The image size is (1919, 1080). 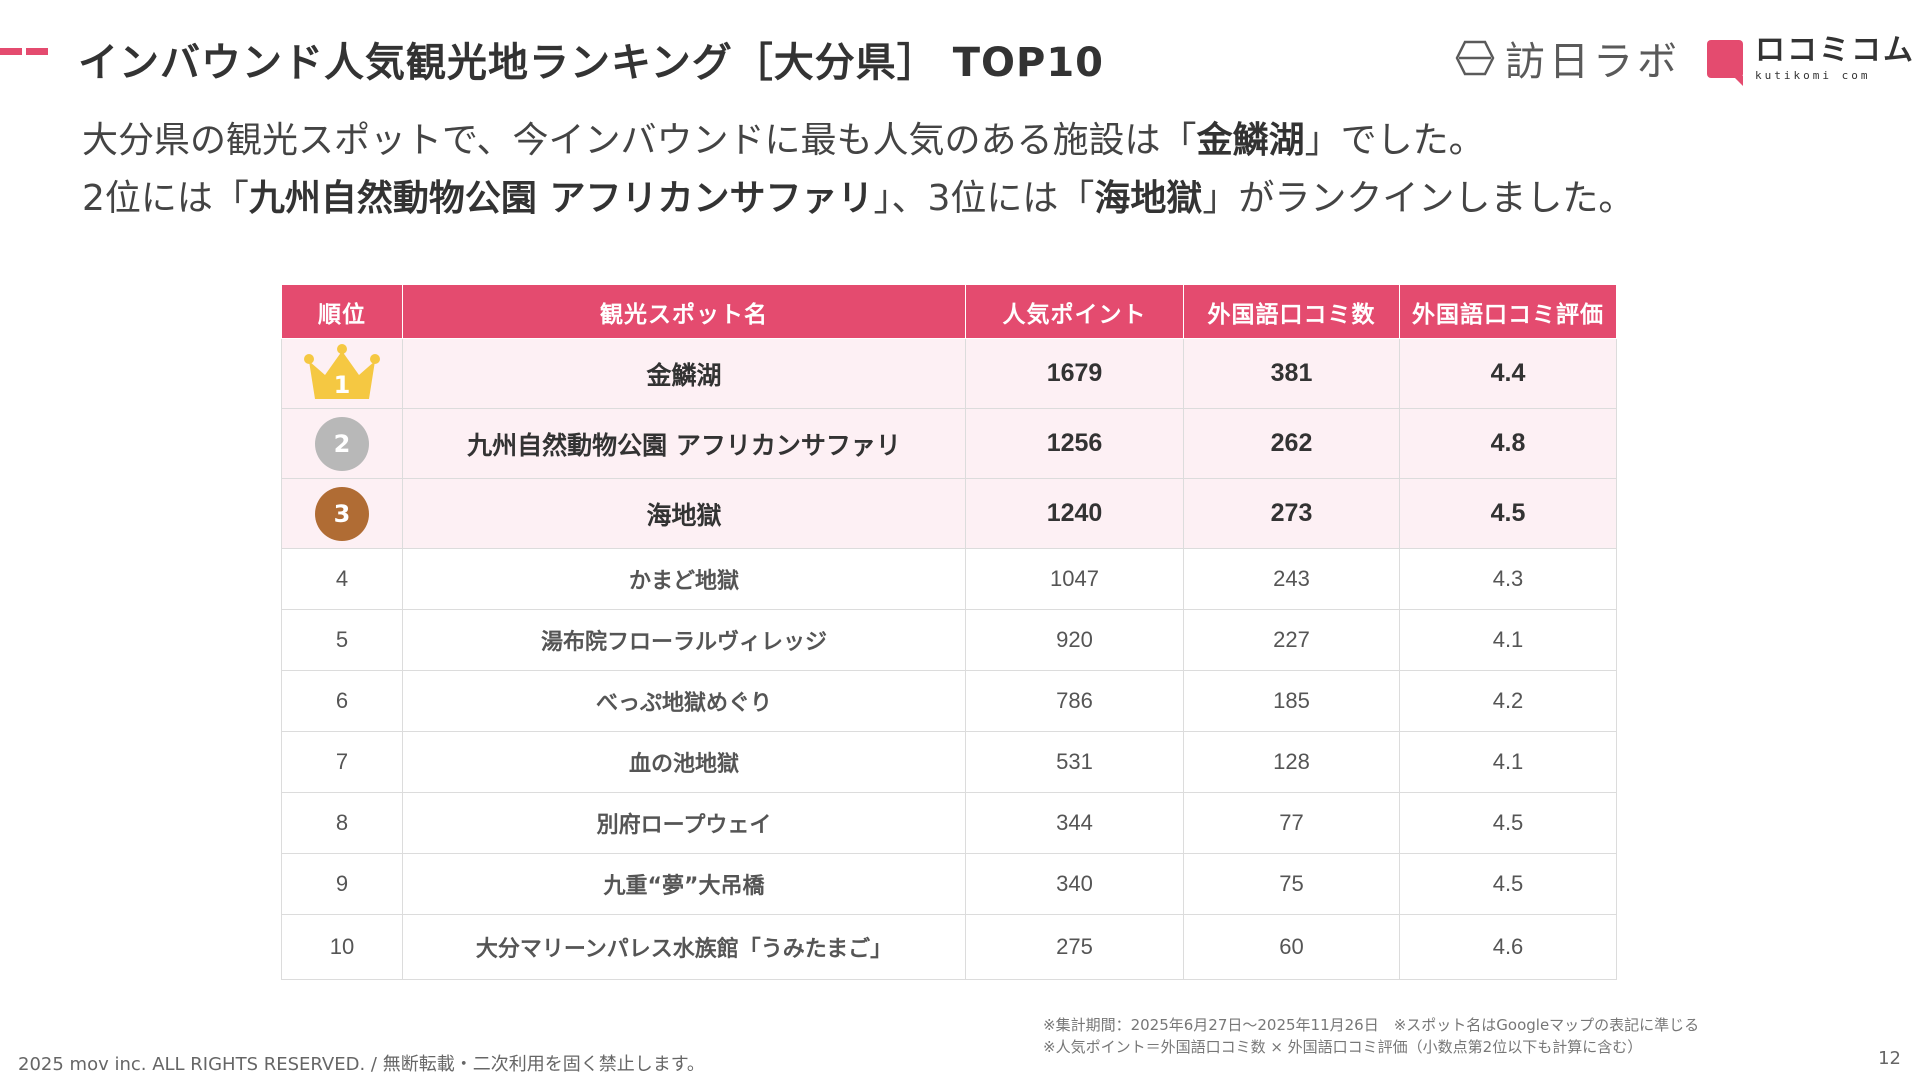 What do you see at coordinates (1291, 579) in the screenshot?
I see `review-count-value: 243` at bounding box center [1291, 579].